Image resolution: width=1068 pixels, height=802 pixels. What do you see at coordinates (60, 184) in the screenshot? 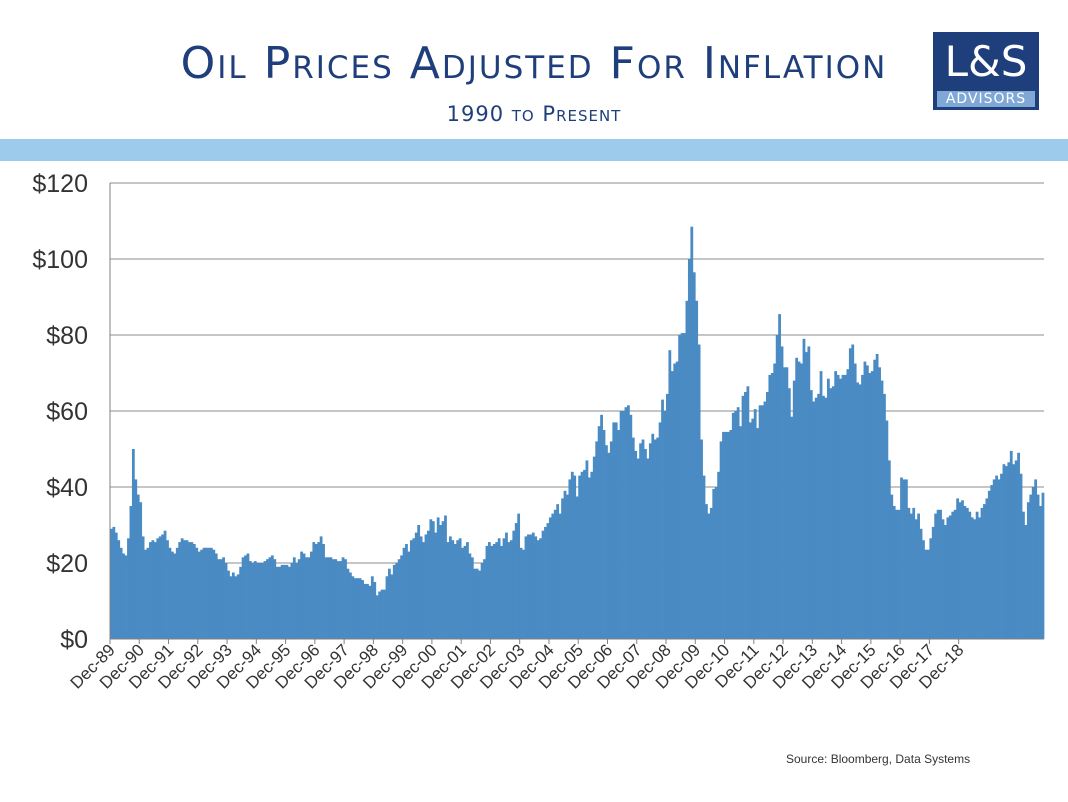
I see `y-tick-label: $120` at bounding box center [60, 184].